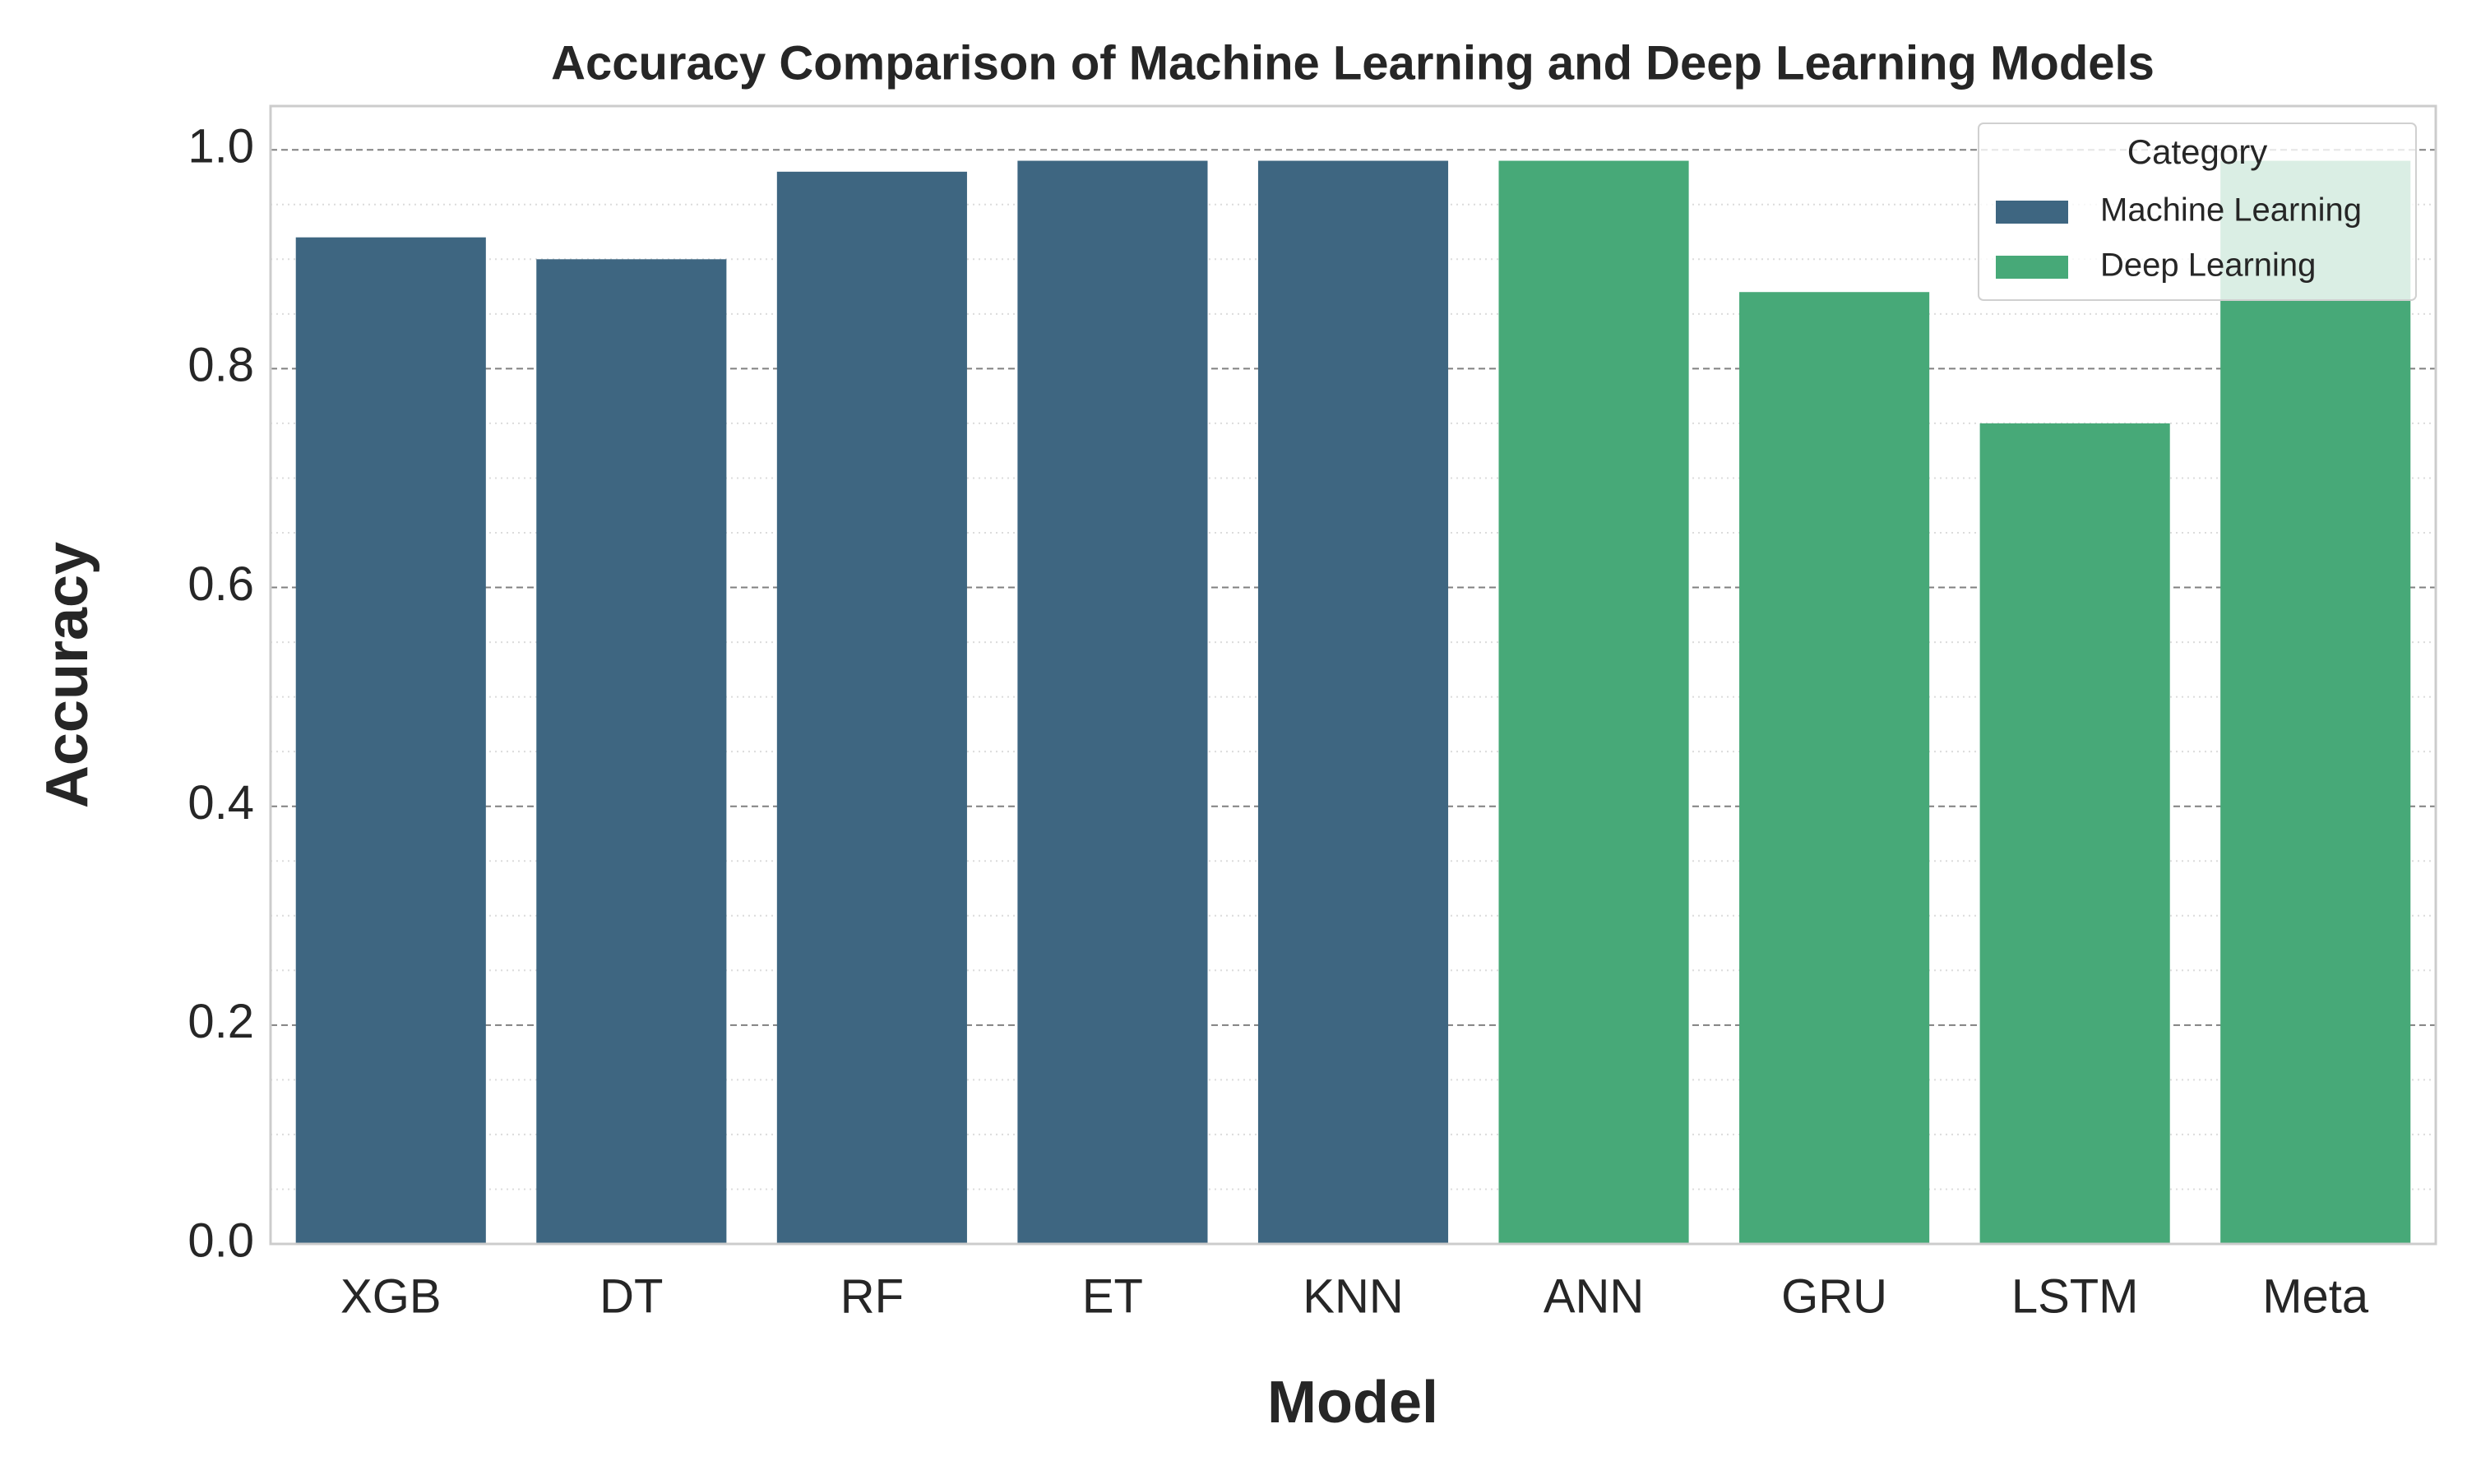 The width and height of the screenshot is (2467, 1484). What do you see at coordinates (872, 1296) in the screenshot?
I see `x-tick-label: RF` at bounding box center [872, 1296].